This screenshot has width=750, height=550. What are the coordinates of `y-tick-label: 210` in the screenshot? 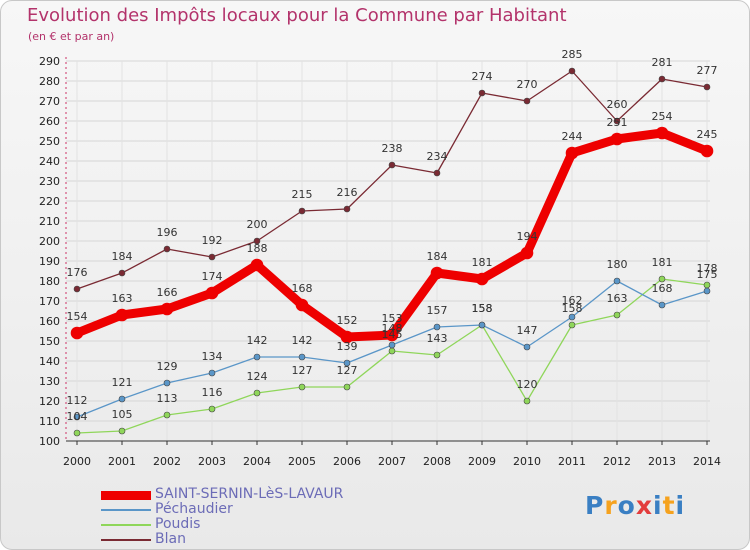 It's located at (49, 221).